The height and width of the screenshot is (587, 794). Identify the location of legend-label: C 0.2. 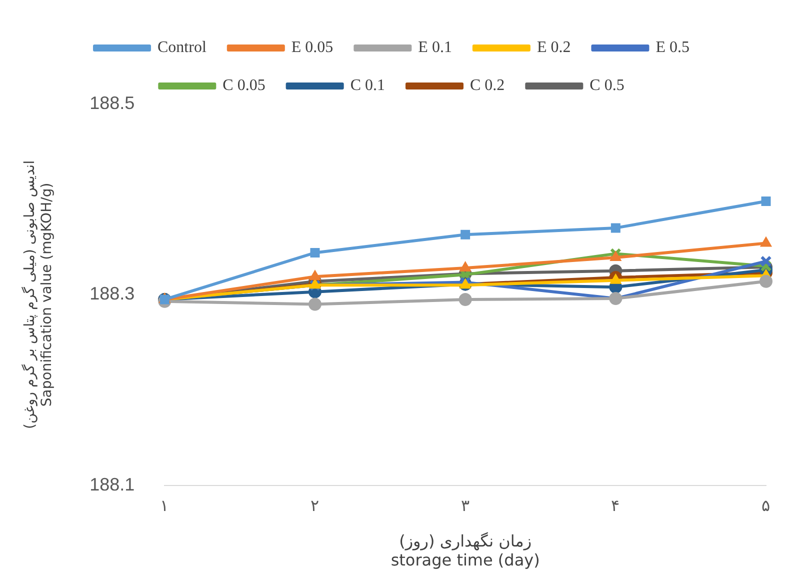
(487, 85).